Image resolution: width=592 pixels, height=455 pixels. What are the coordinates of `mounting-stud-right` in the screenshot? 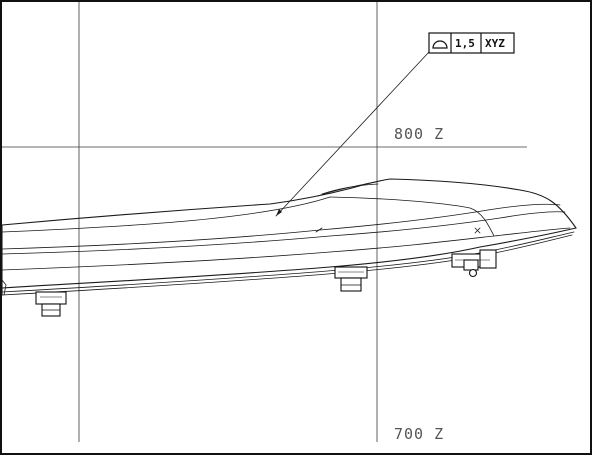 It's located at (474, 263).